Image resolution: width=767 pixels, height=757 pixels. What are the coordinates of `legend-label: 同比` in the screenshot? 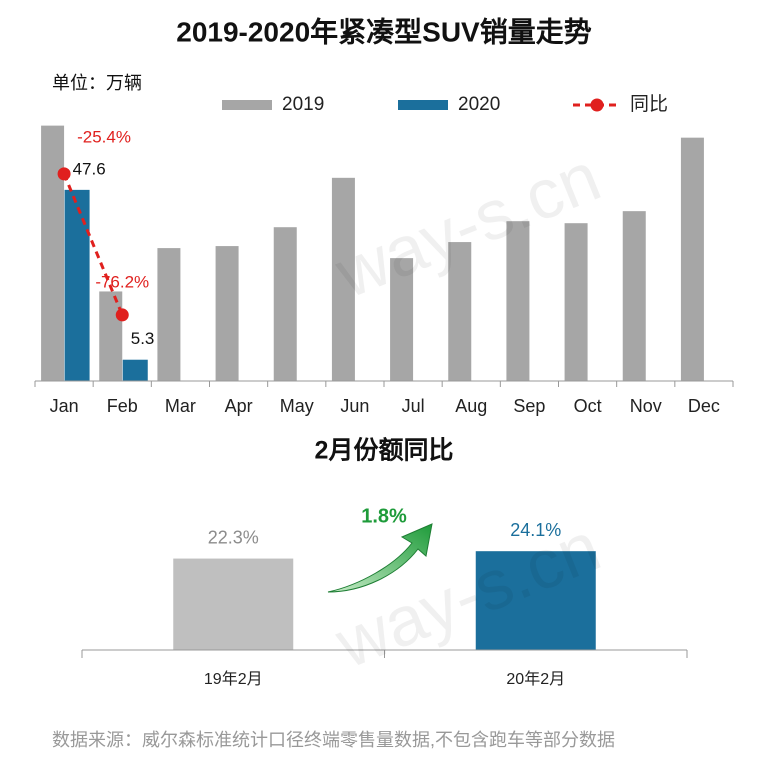 It's located at (649, 104).